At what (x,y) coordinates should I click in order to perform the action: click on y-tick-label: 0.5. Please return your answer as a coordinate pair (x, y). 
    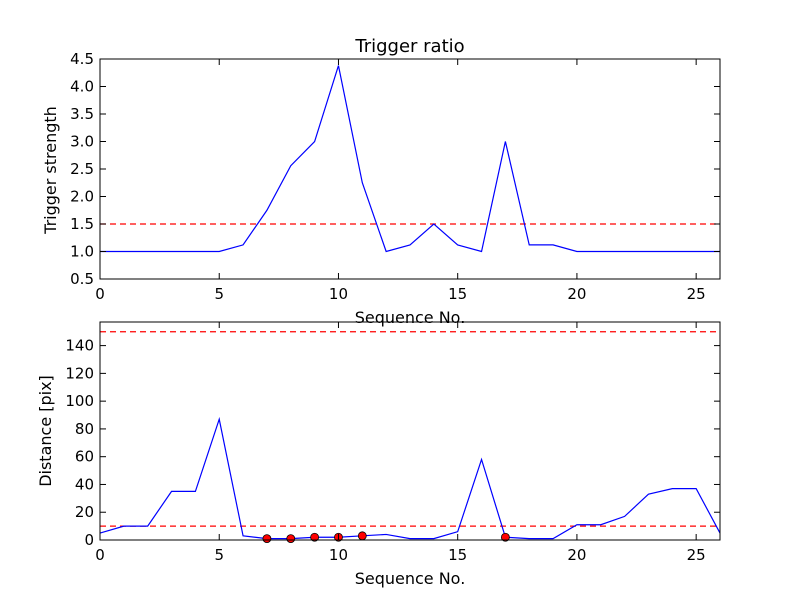
    Looking at the image, I should click on (82, 279).